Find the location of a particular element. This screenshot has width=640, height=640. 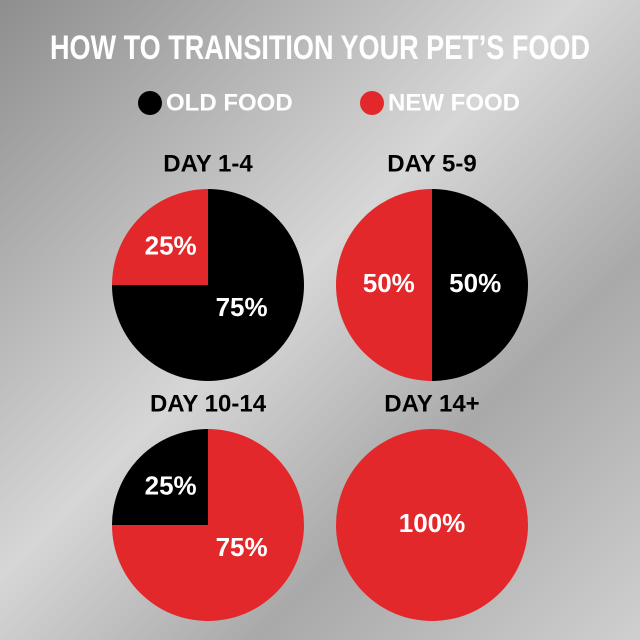

value-label: 100% is located at coordinates (432, 523).